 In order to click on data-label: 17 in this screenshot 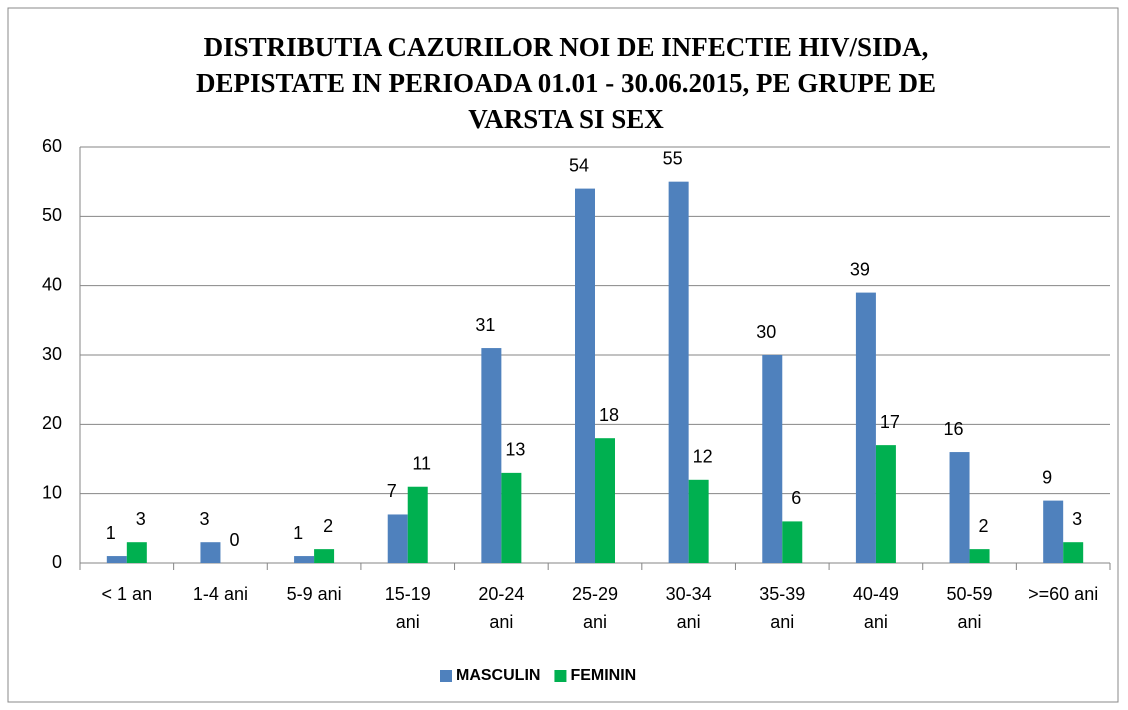, I will do `click(890, 422)`.